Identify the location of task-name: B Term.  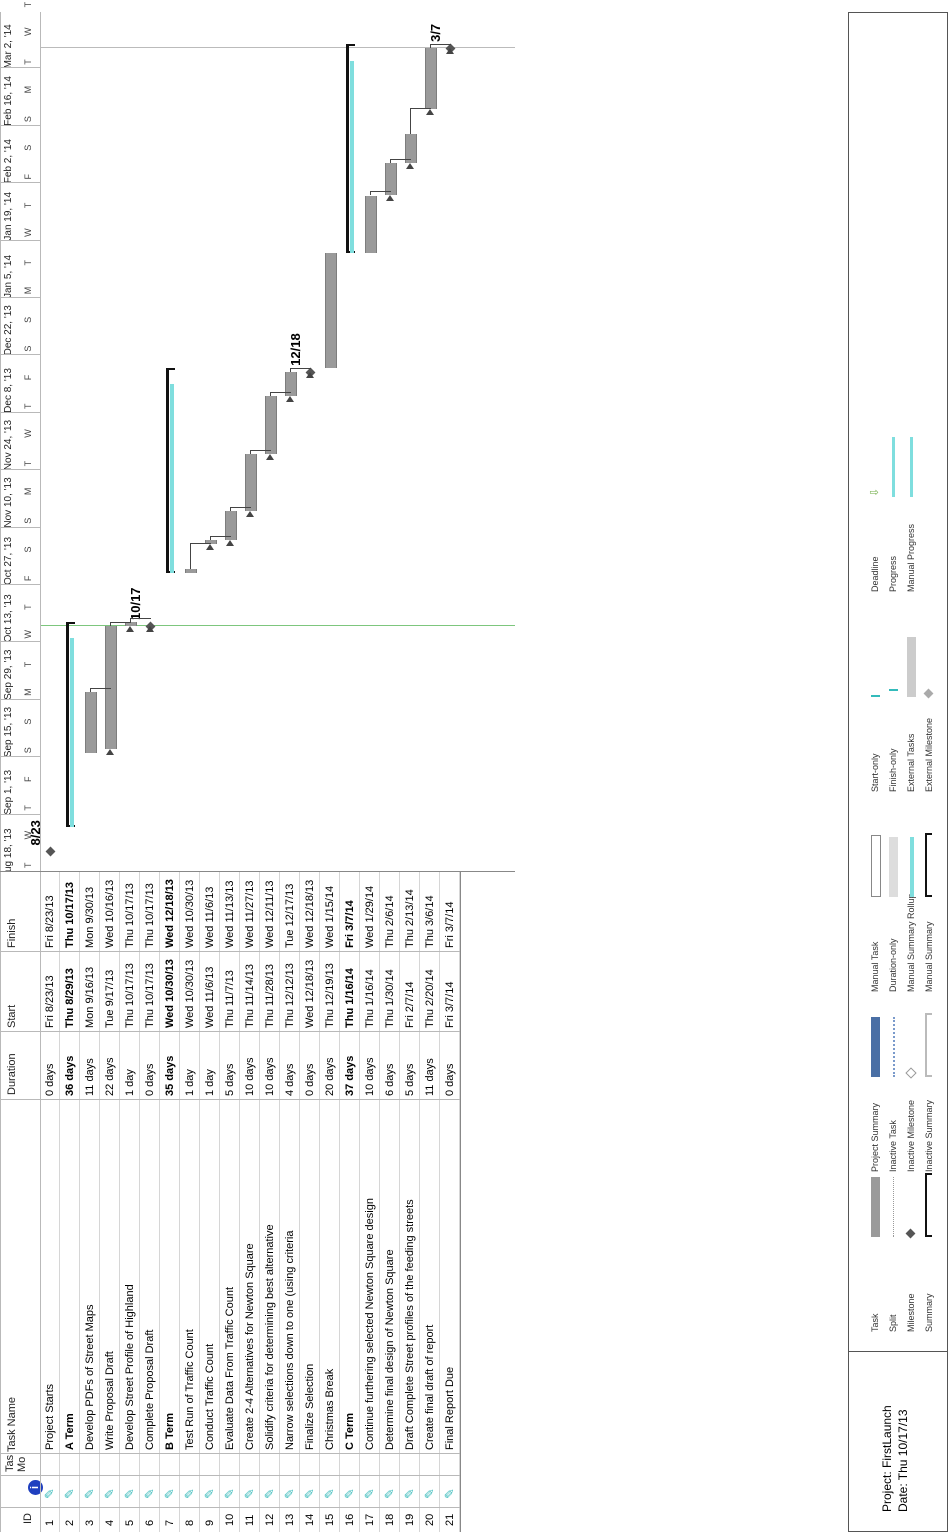
(170, 1431).